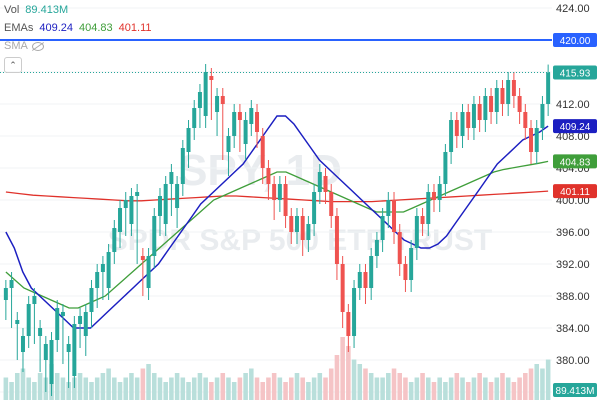 The image size is (600, 400). Describe the element at coordinates (573, 105) in the screenshot. I see `y-tick-label: 412.00` at that location.